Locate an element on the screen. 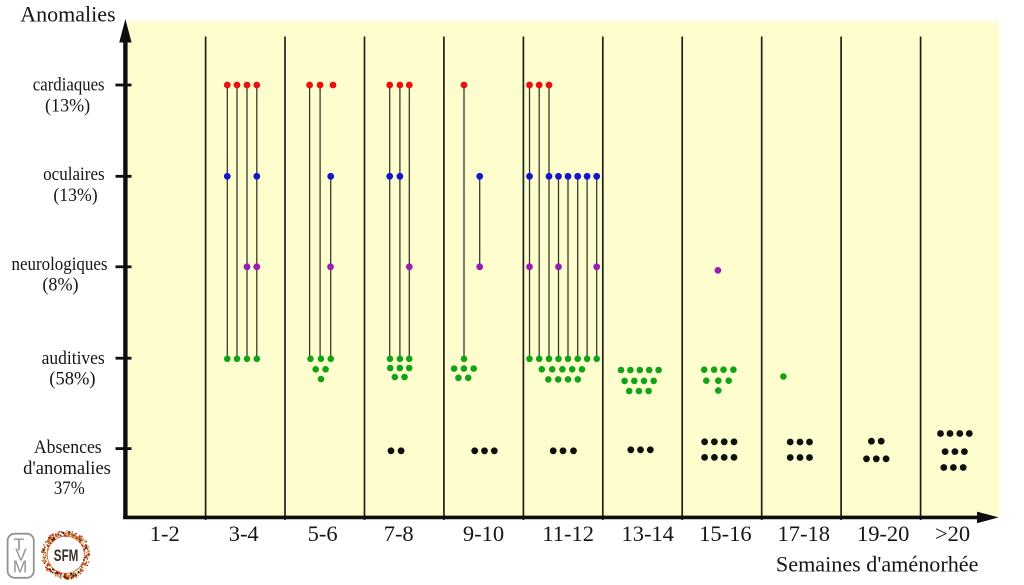 The height and width of the screenshot is (585, 1024). svg-text: neurologiques is located at coordinates (60, 264).